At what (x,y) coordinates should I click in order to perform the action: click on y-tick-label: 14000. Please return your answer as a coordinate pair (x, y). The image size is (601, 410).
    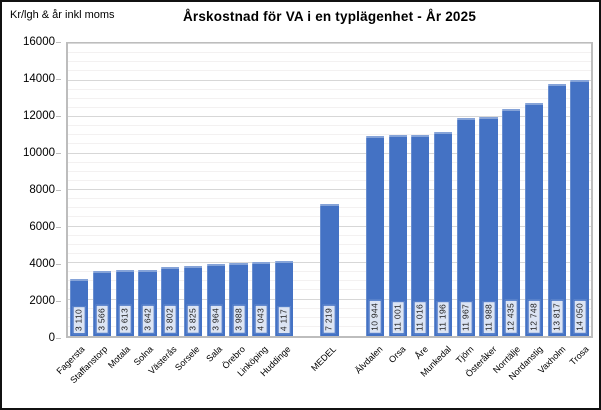
    Looking at the image, I should click on (39, 79).